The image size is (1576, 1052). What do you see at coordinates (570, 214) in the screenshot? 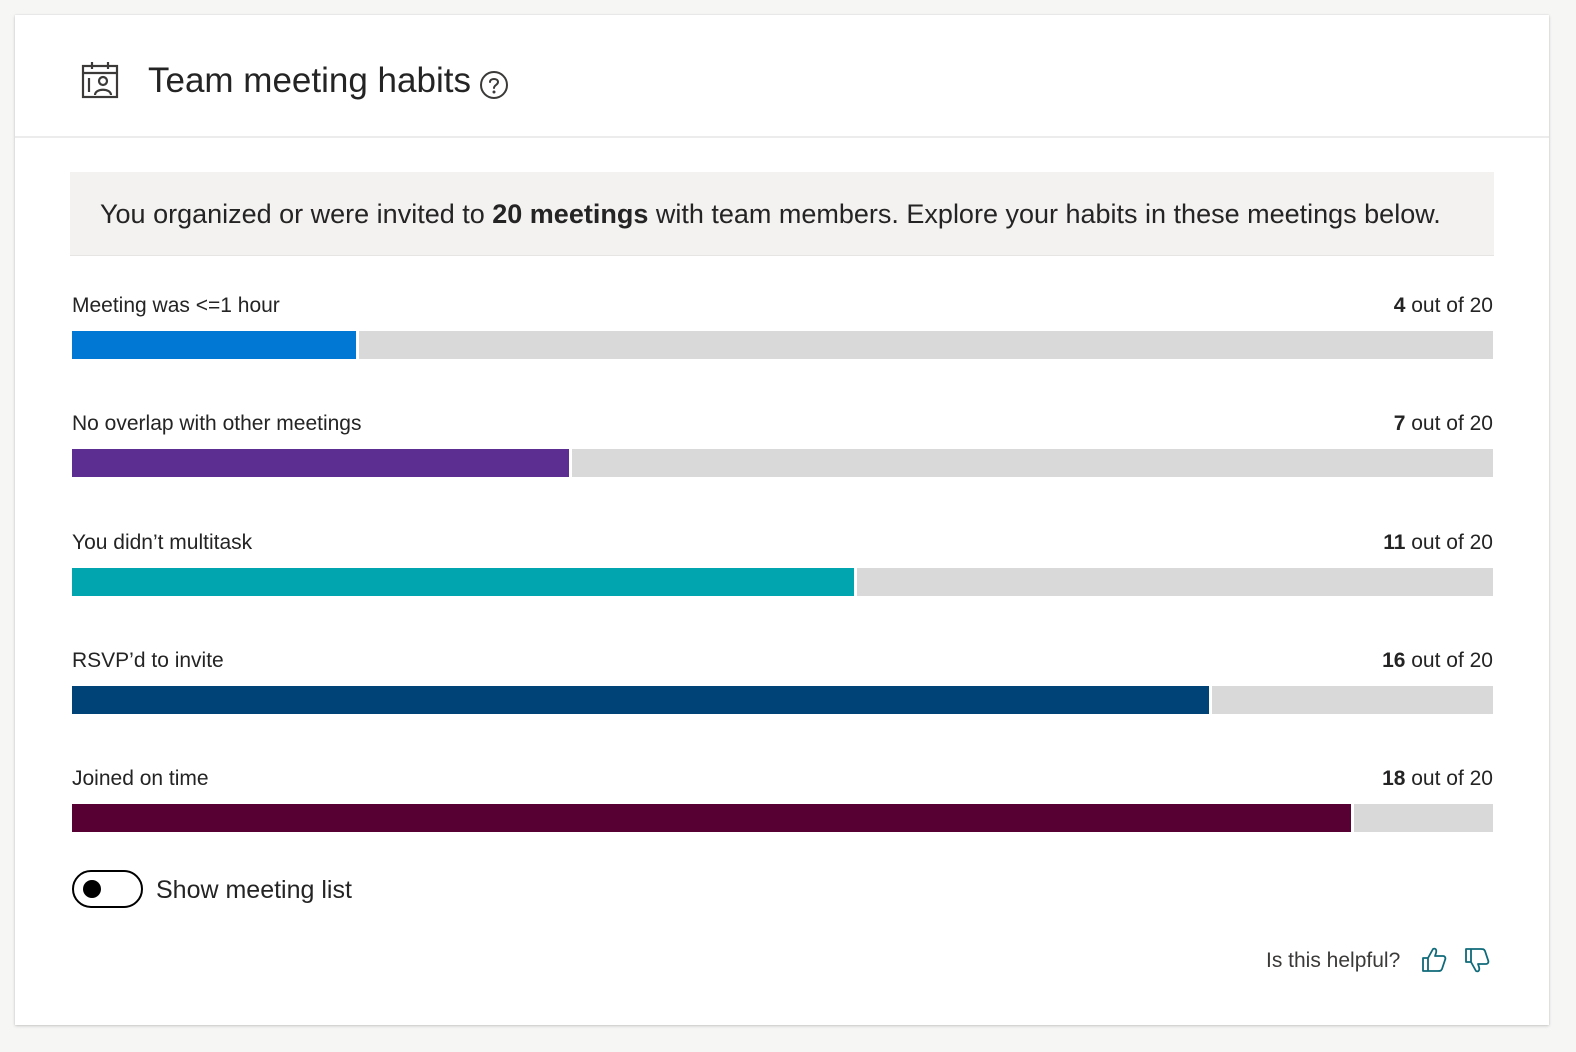
I see `summary-meeting-count: 20 meetings` at bounding box center [570, 214].